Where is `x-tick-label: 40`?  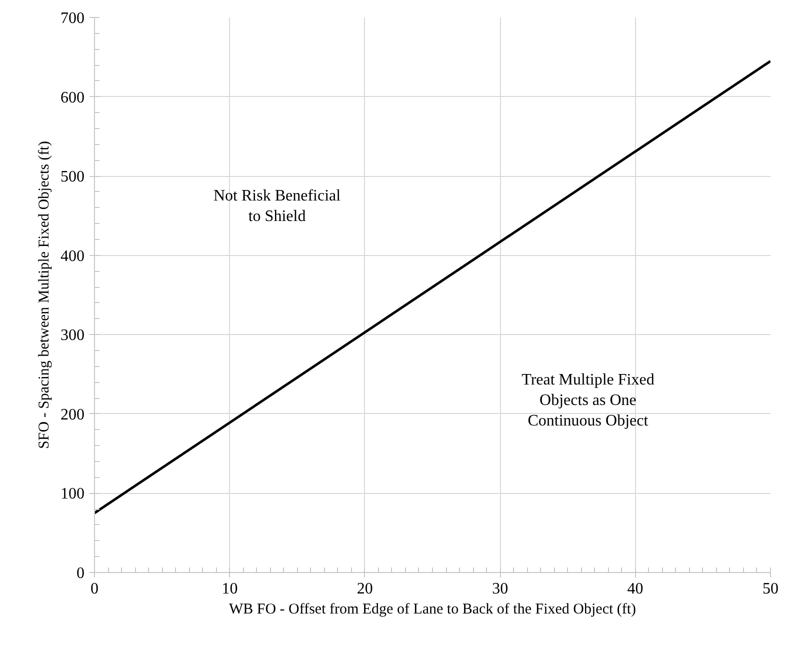
x-tick-label: 40 is located at coordinates (635, 589).